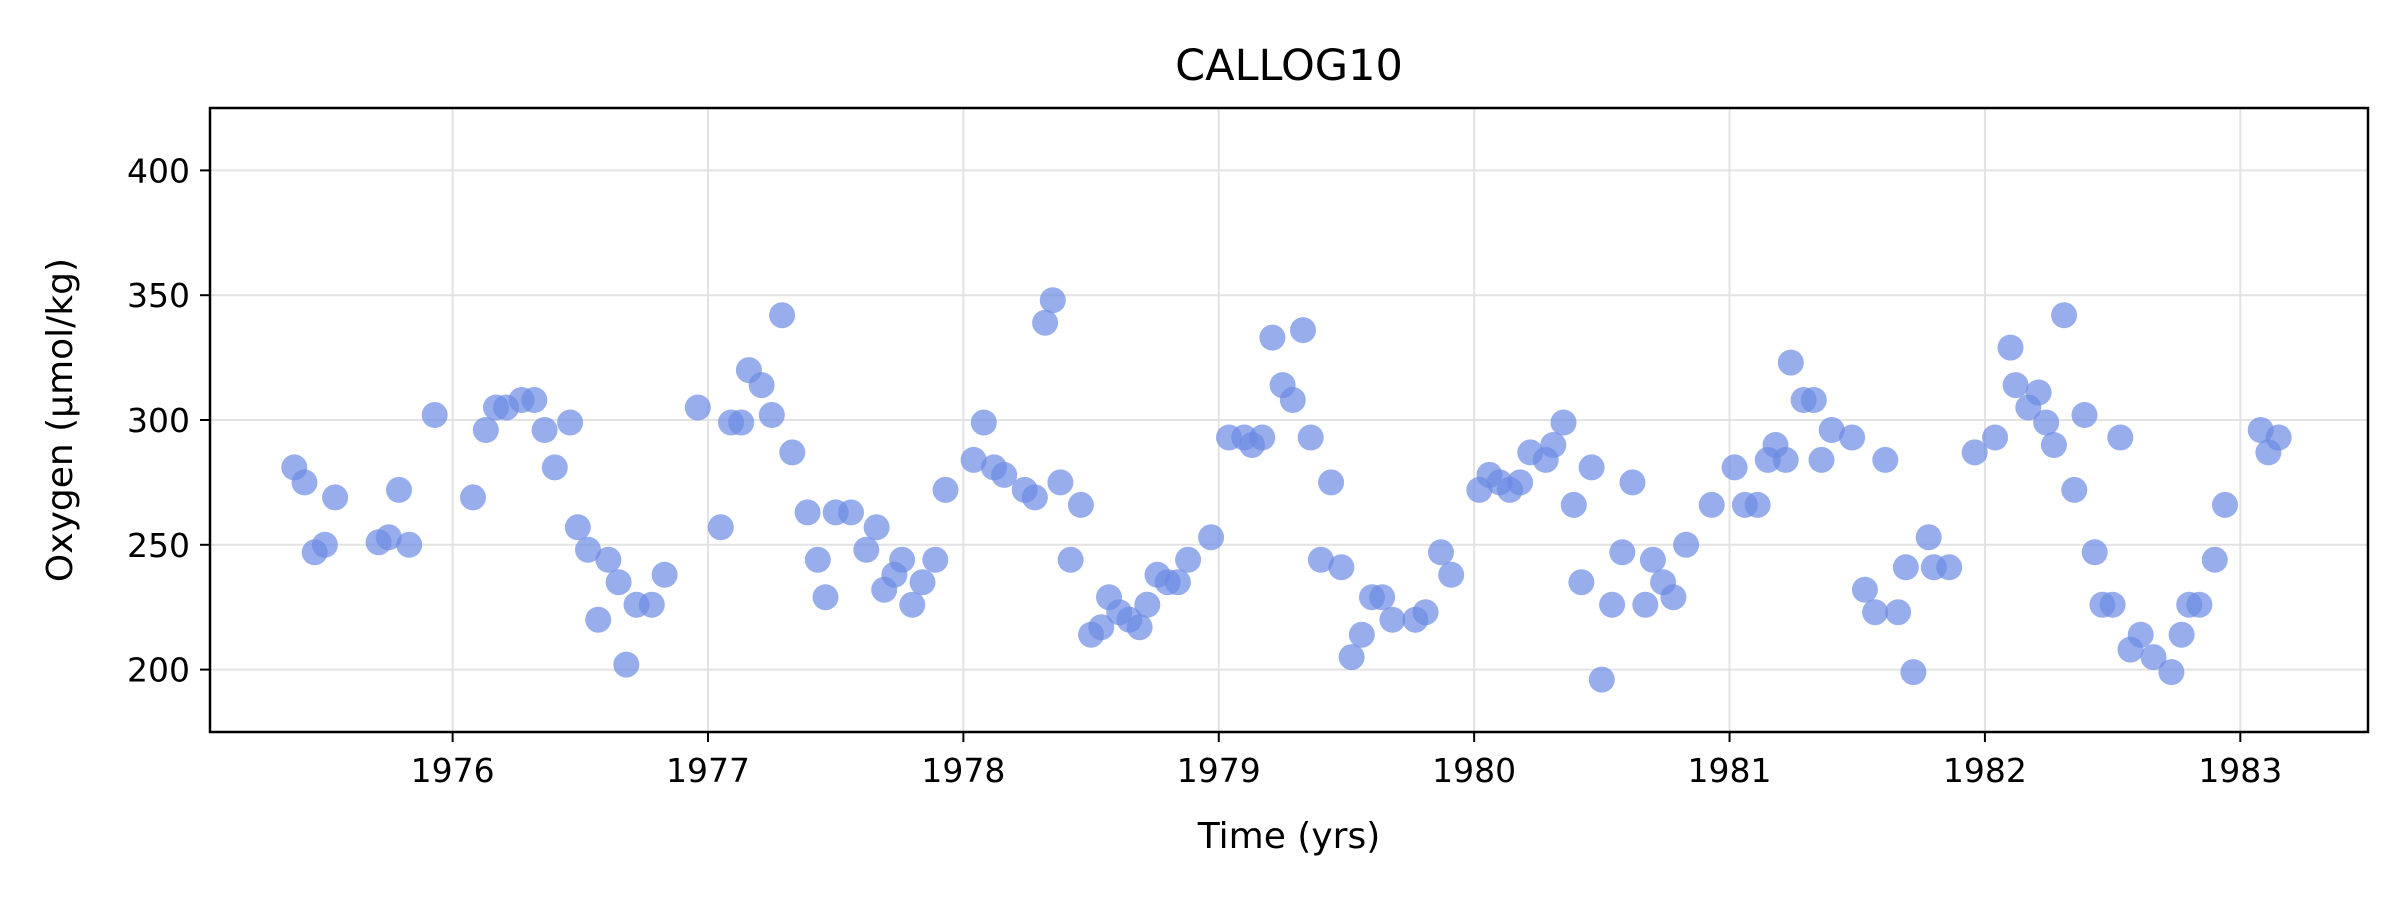 The image size is (2400, 900). Describe the element at coordinates (1474, 770) in the screenshot. I see `x-tick-label: 1980` at that location.